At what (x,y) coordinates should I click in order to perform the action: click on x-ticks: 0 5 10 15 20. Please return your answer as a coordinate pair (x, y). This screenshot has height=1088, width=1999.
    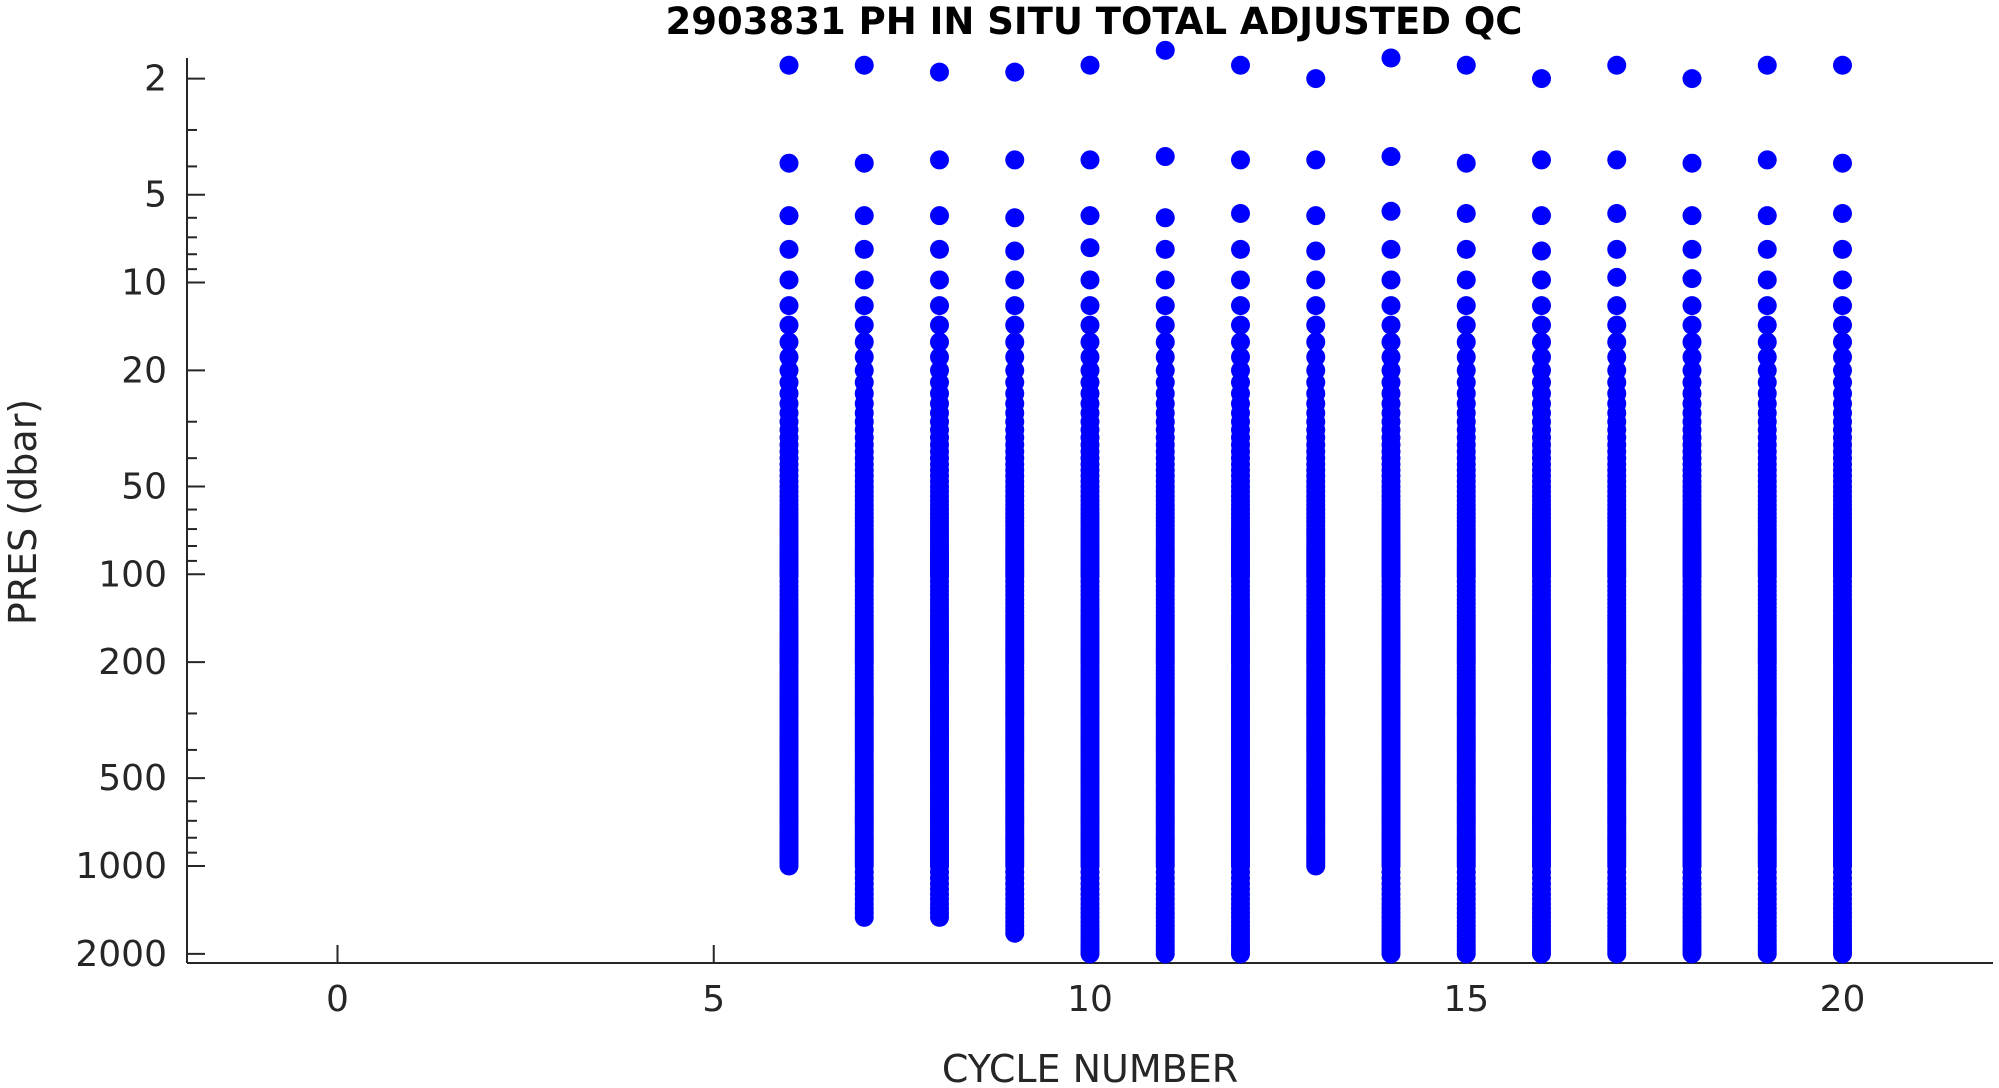
    Looking at the image, I should click on (1095, 982).